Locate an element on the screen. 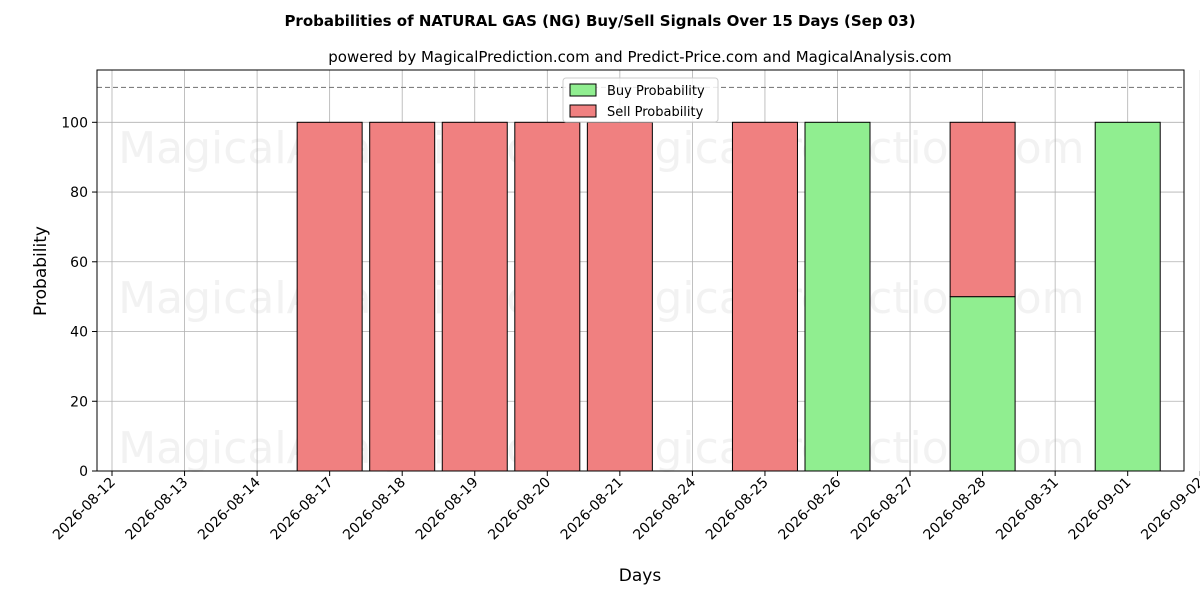 The width and height of the screenshot is (1200, 600). x-tick-label: 2026-08-13 is located at coordinates (157, 509).